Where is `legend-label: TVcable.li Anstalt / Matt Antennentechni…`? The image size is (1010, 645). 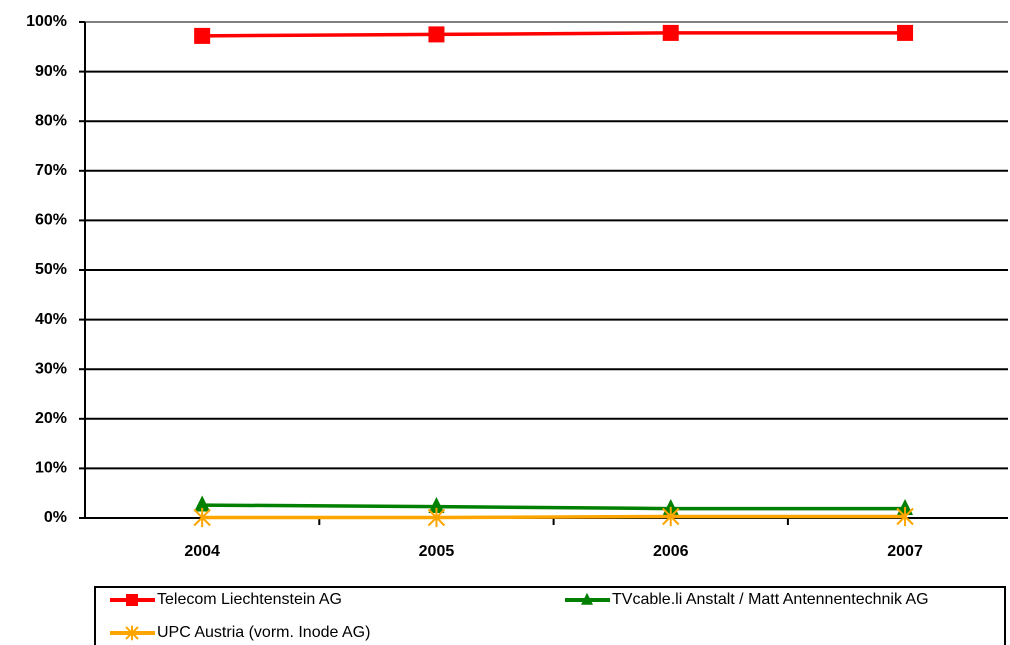
legend-label: TVcable.li Anstalt / Matt Antennentechni… is located at coordinates (770, 599).